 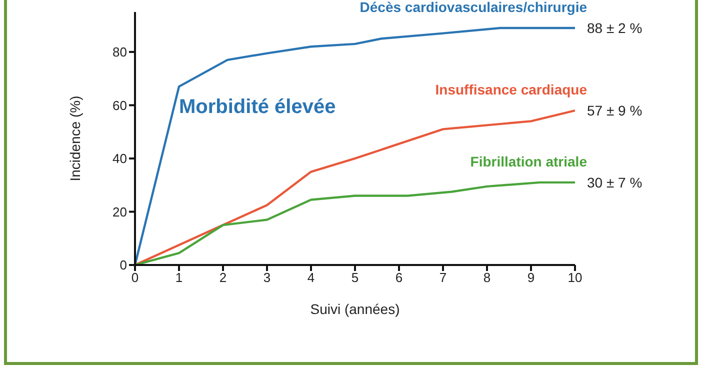 What do you see at coordinates (135, 278) in the screenshot?
I see `x-tick-label: 0` at bounding box center [135, 278].